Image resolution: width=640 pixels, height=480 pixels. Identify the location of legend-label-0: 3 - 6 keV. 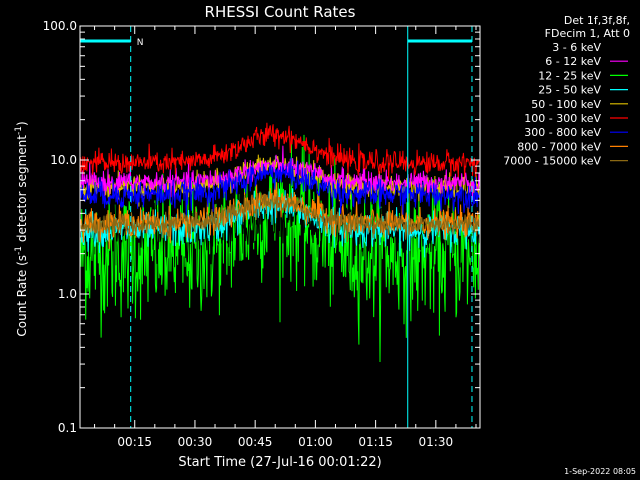
(576, 47).